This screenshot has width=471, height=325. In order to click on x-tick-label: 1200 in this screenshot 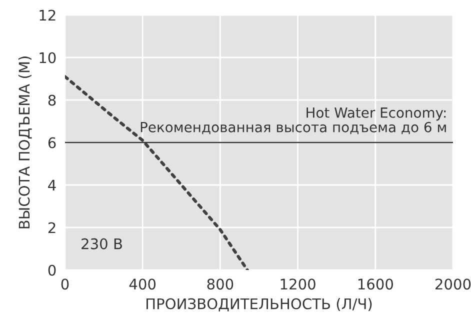, I will do `click(298, 284)`.